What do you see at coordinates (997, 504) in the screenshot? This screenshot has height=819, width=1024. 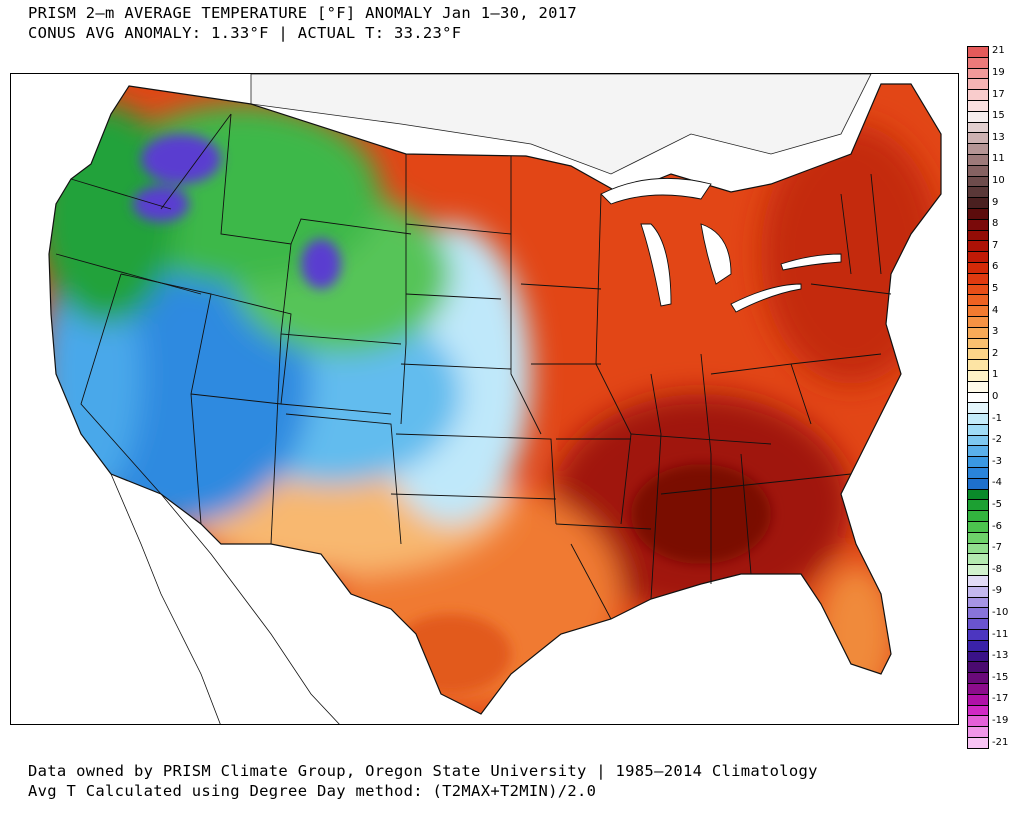 I see `legend-label: -5` at bounding box center [997, 504].